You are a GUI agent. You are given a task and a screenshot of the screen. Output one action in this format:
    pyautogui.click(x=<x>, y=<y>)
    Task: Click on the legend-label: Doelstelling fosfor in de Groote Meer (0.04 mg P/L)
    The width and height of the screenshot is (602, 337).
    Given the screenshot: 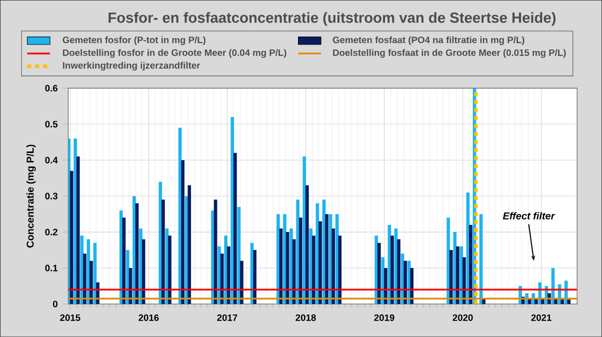 What is the action you would take?
    pyautogui.click(x=174, y=53)
    